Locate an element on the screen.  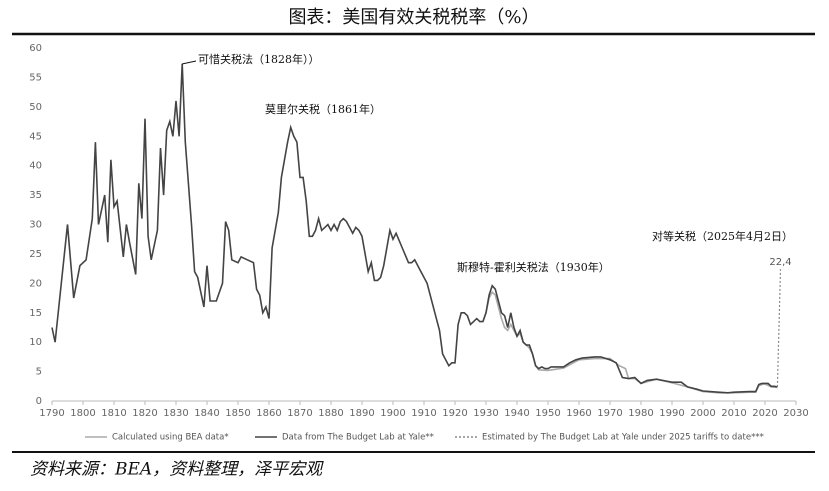
annotation: 莫里尔关税（1861年） is located at coordinates (323, 109).